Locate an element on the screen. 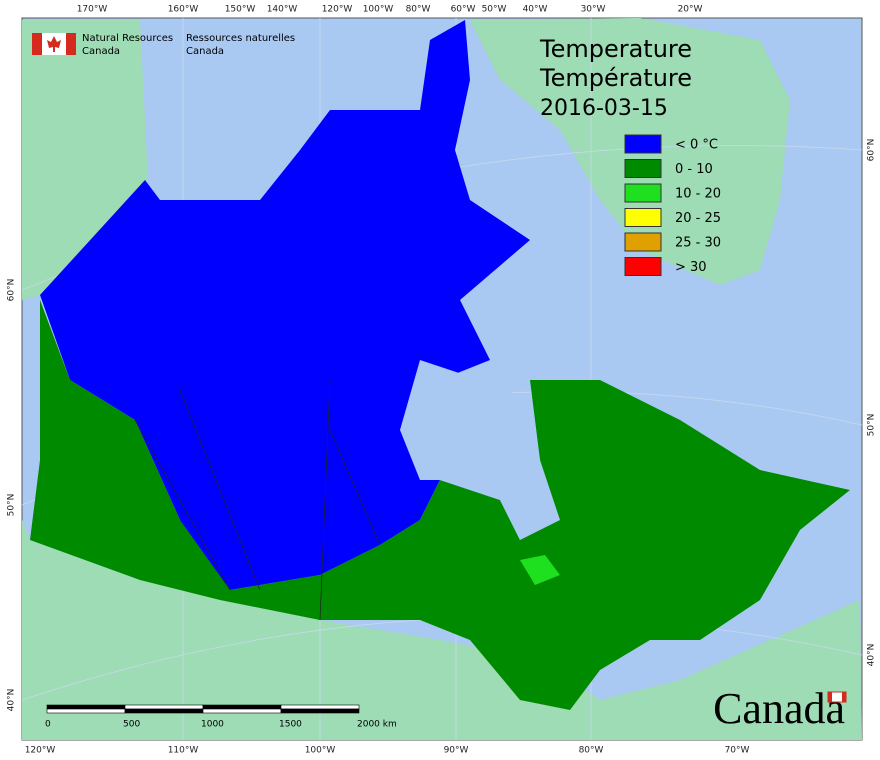 Image resolution: width=880 pixels, height=760 pixels. provincial-borders is located at coordinates (257, 500).